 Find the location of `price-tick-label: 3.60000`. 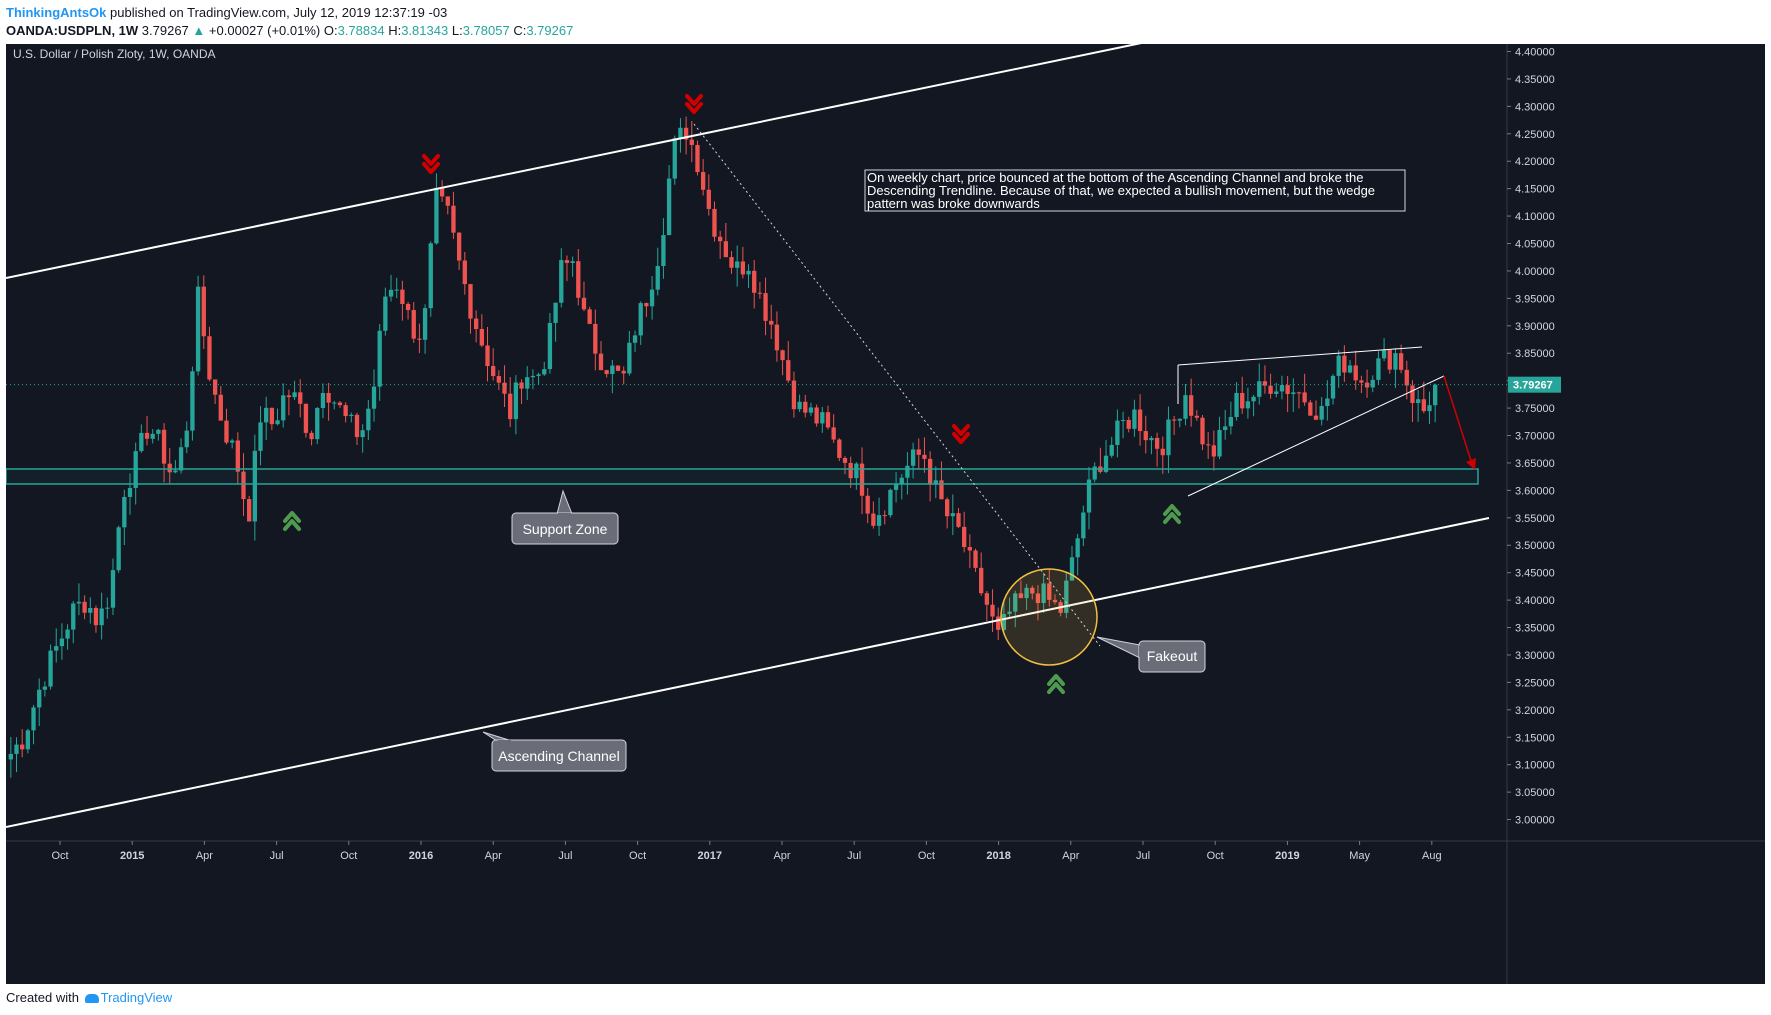

price-tick-label: 3.60000 is located at coordinates (1535, 491).